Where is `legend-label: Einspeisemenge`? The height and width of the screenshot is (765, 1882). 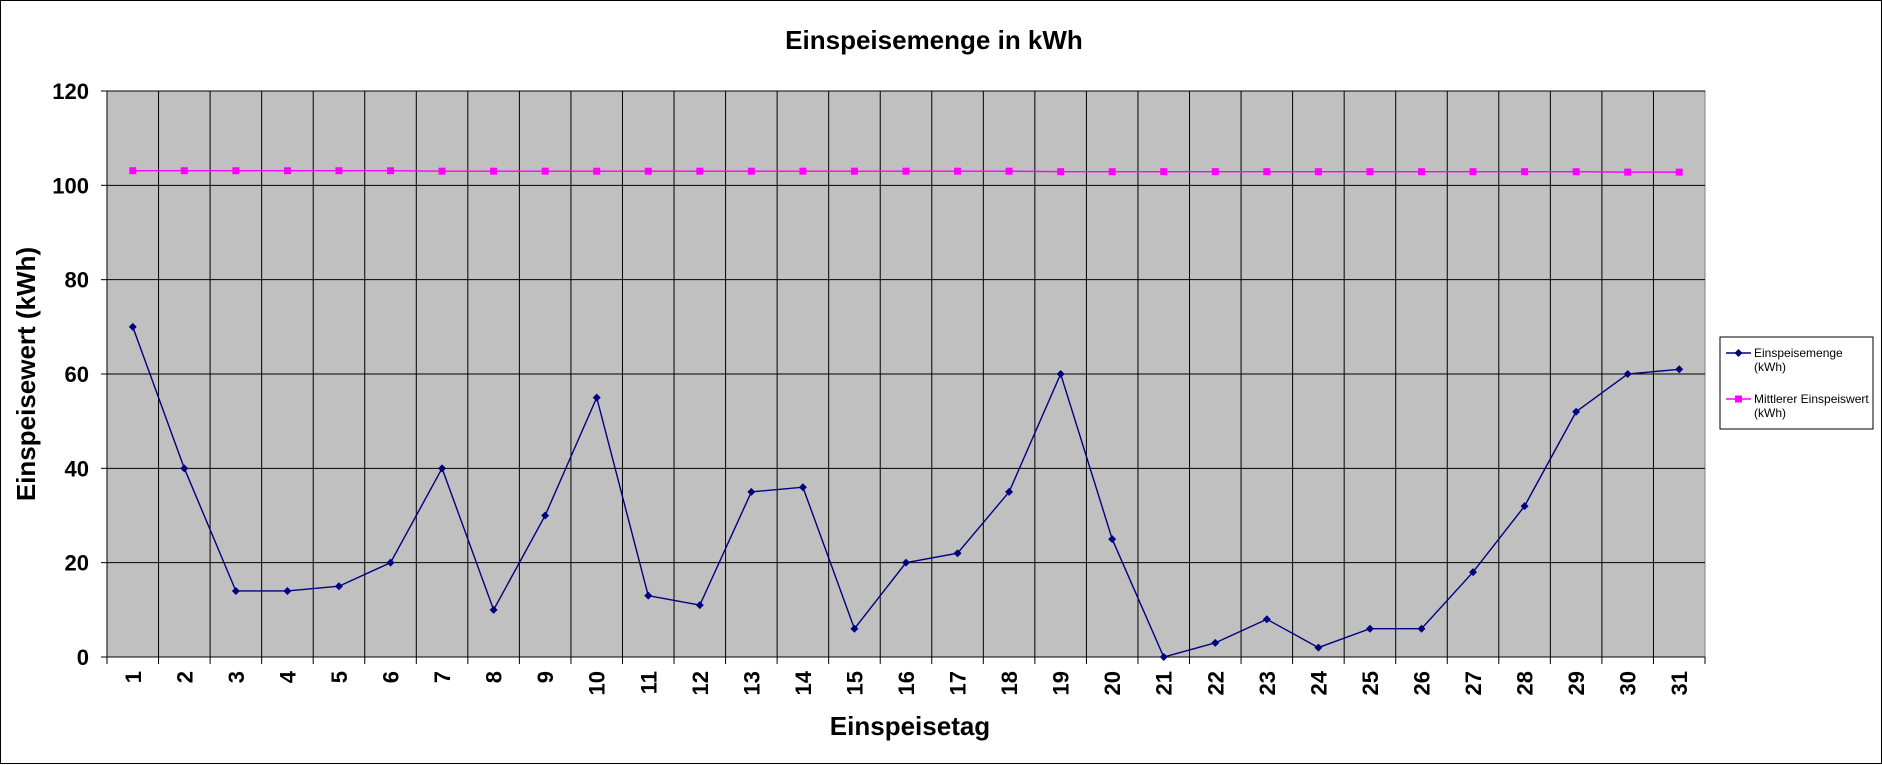
legend-label: Einspeisemenge is located at coordinates (1798, 353).